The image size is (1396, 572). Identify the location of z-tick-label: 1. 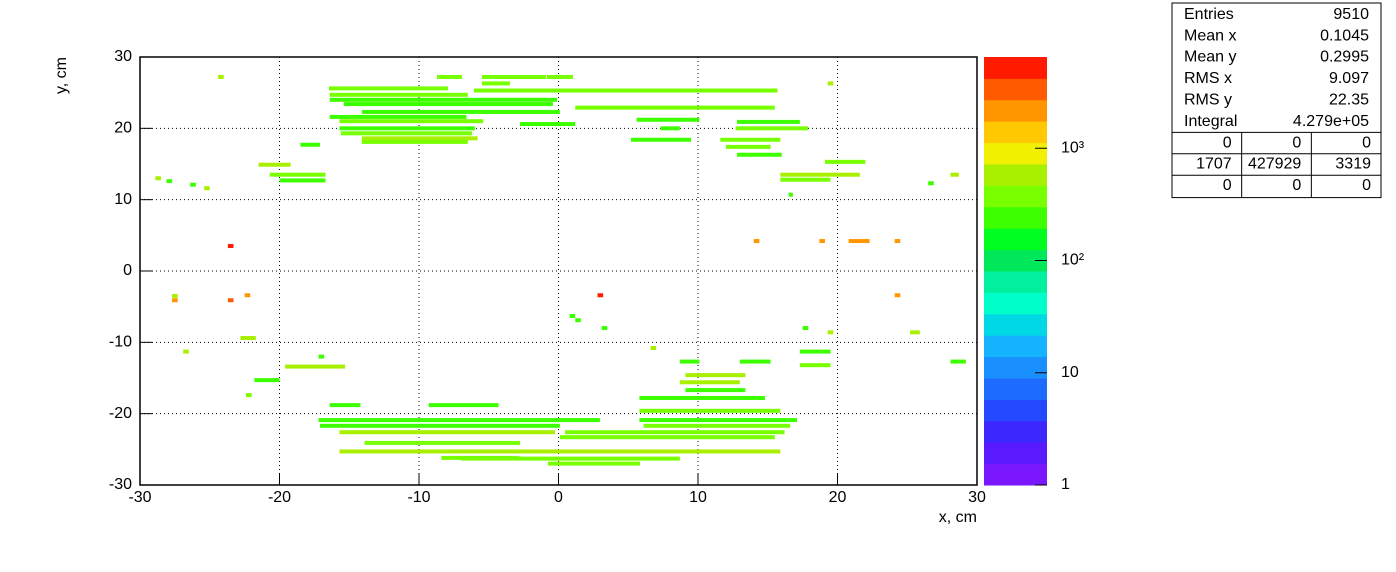
(1065, 484).